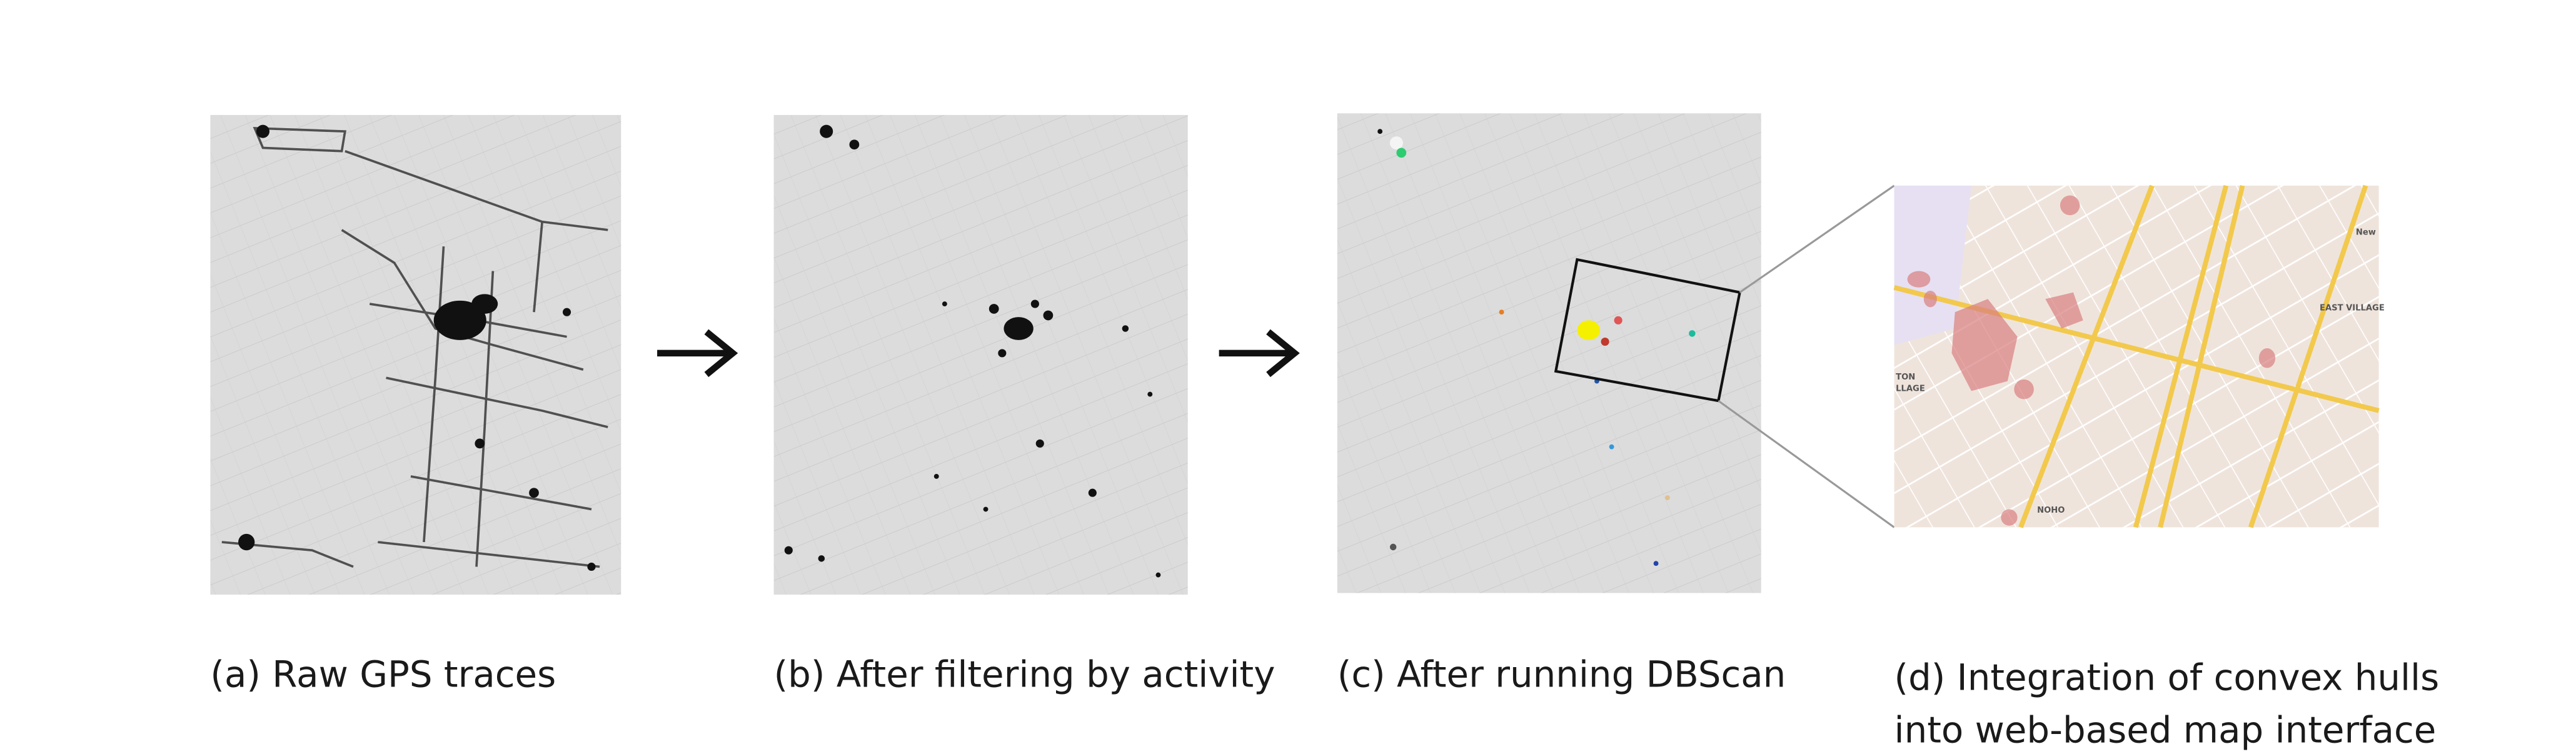 This screenshot has width=2576, height=754. What do you see at coordinates (2366, 233) in the screenshot?
I see `map-label: New` at bounding box center [2366, 233].